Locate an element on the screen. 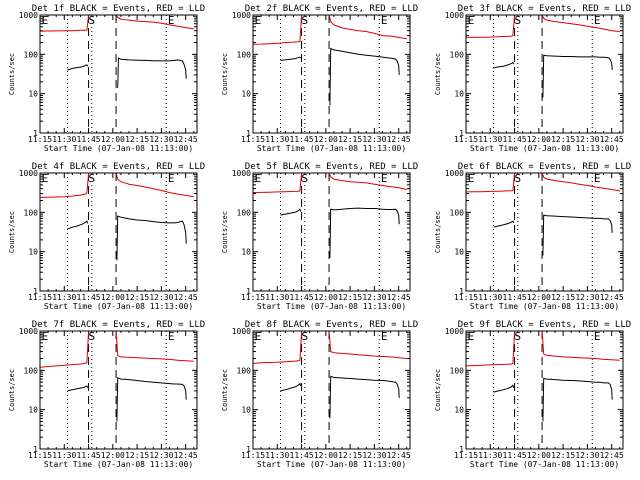 This screenshot has height=480, width=640. panel-title: Det 7f BLACK = Events, RED = LLD is located at coordinates (118, 325).